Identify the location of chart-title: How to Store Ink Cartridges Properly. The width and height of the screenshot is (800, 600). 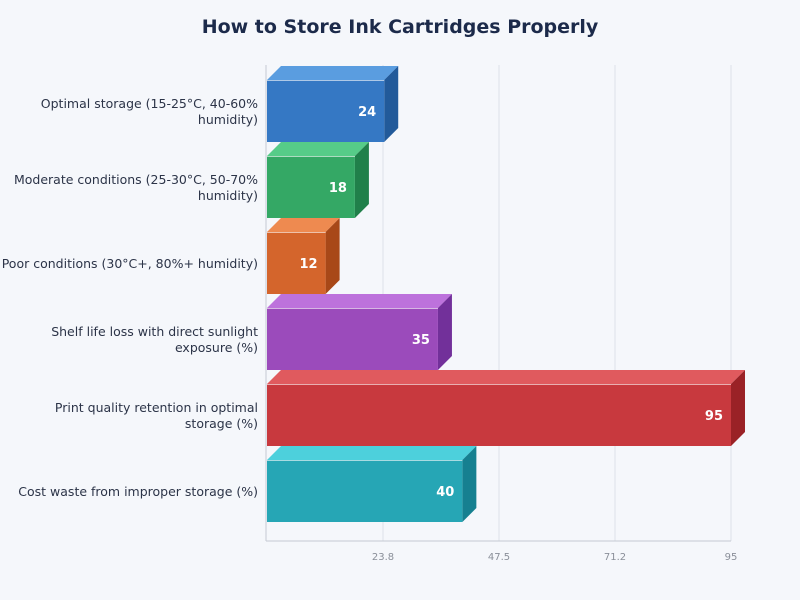
(400, 27).